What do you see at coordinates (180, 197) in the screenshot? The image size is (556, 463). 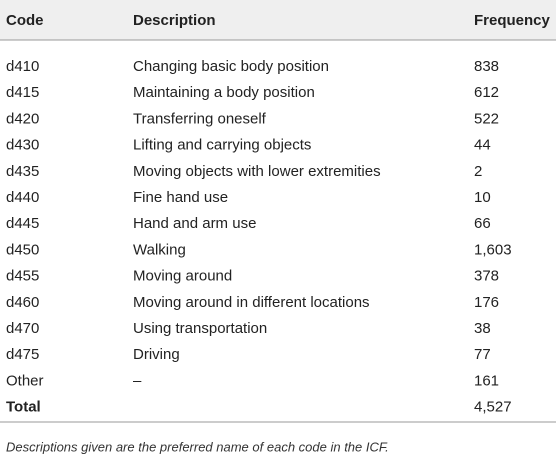 I see `cell: Fine hand use` at bounding box center [180, 197].